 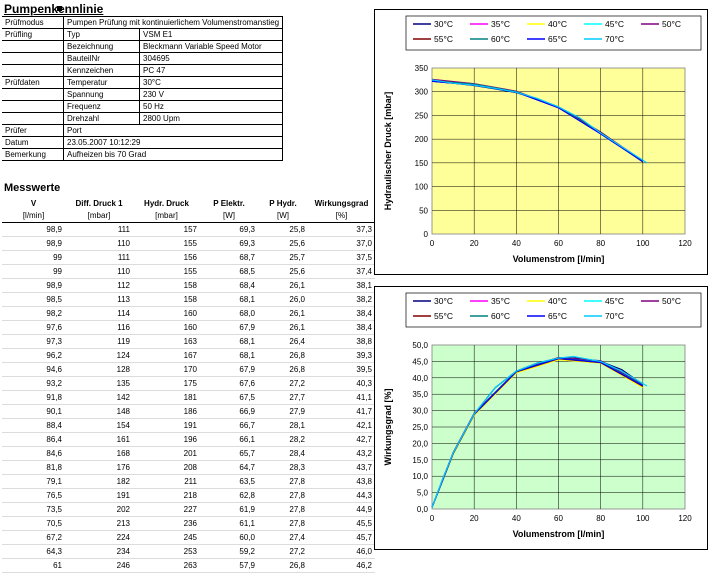 I want to click on table-cell: 111, so click(x=99, y=257).